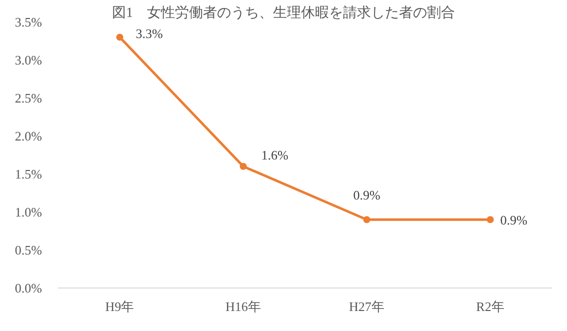  I want to click on y-tick-label: 3.0%, so click(28, 60).